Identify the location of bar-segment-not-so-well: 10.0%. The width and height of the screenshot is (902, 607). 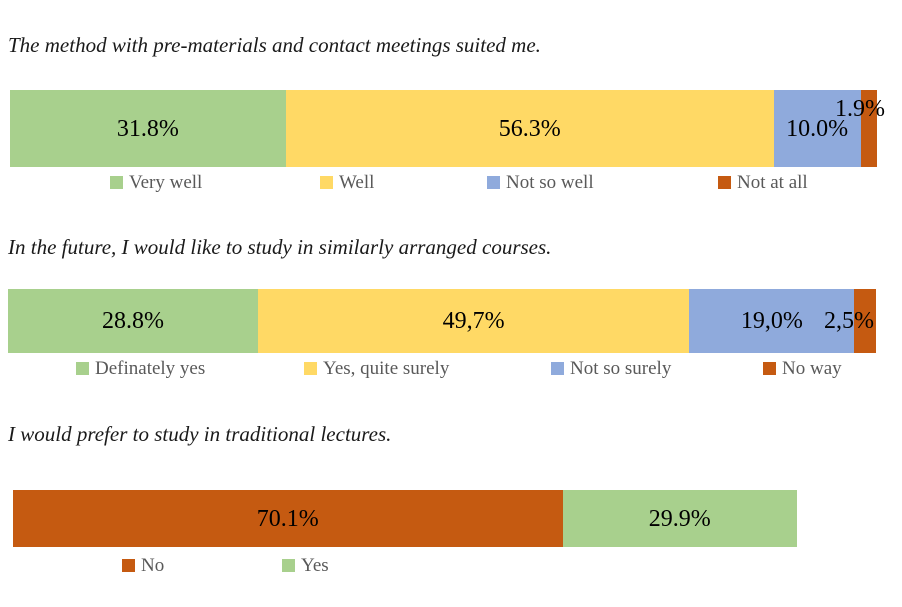
(817, 128).